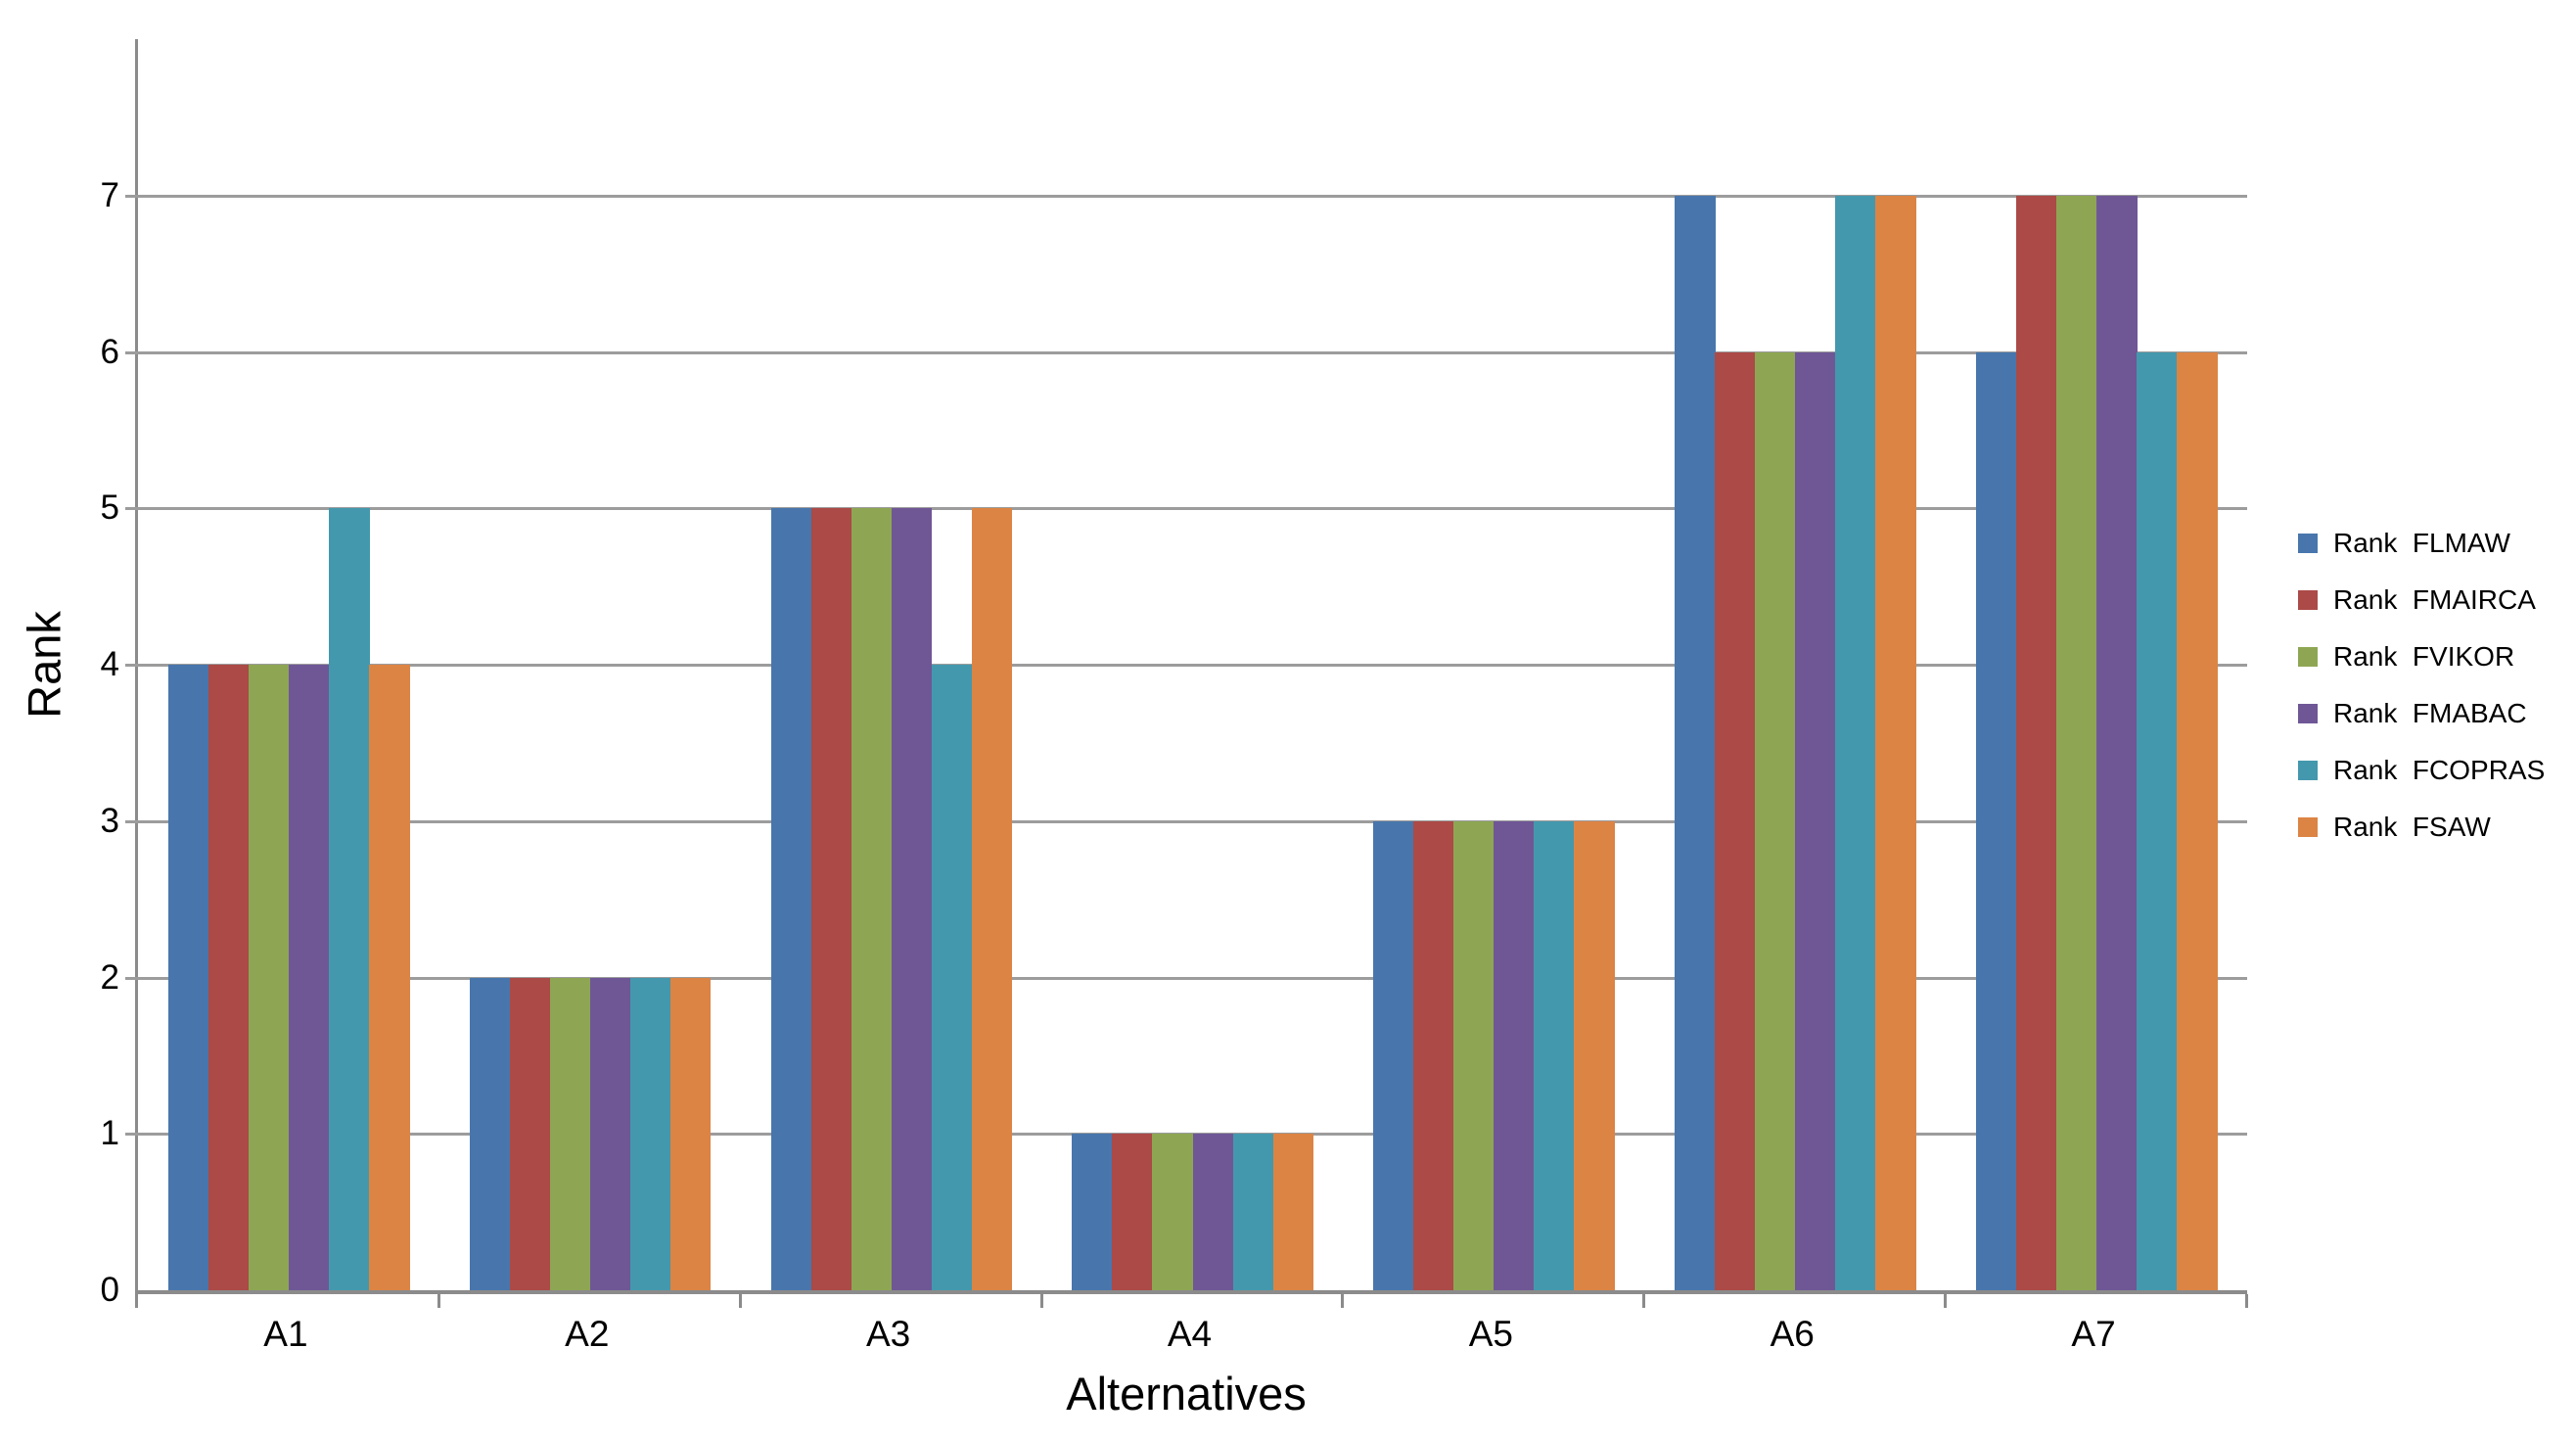 The height and width of the screenshot is (1441, 2576). I want to click on bar-a1-fmabac, so click(309, 977).